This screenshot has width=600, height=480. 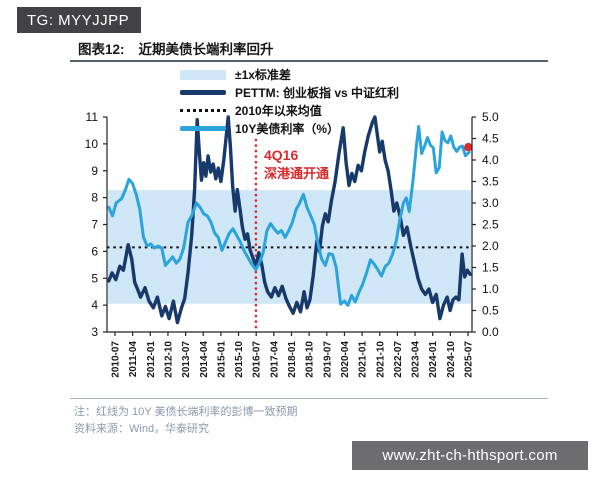 I want to click on x-axis-label: 2012-10, so click(x=168, y=359).